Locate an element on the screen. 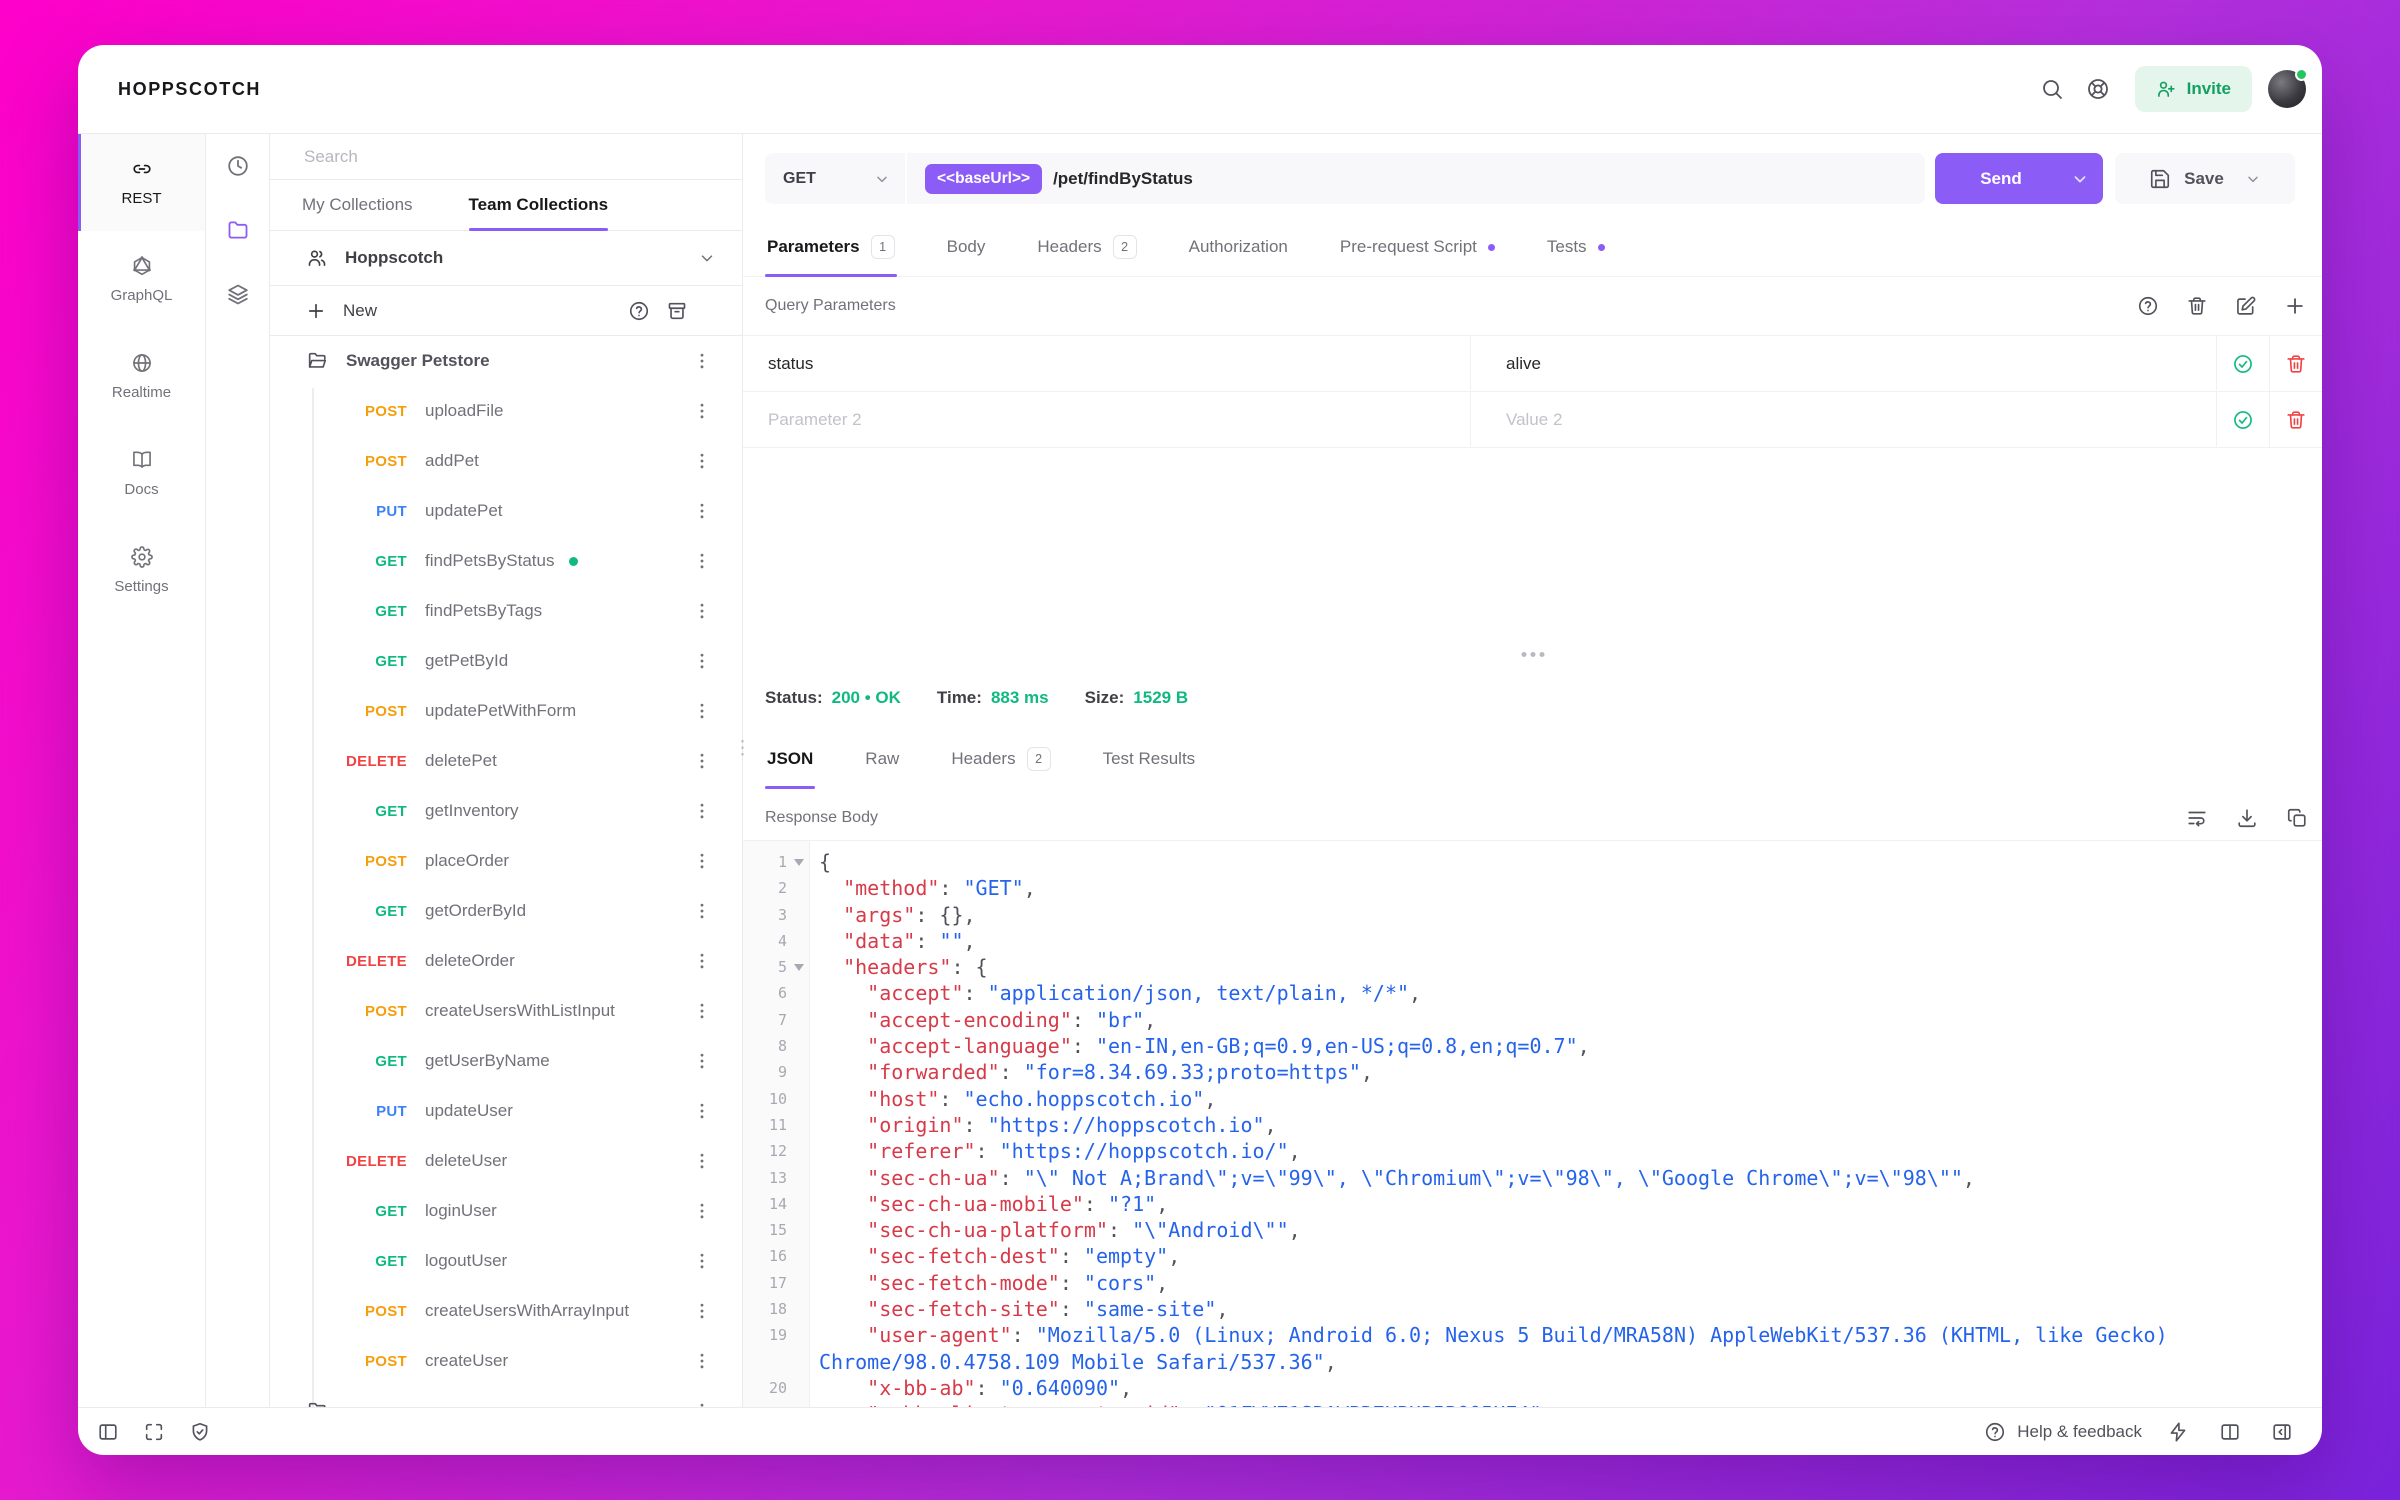 The width and height of the screenshot is (2400, 1500). parameter-key-field: Parameter 2 is located at coordinates (1107, 419).